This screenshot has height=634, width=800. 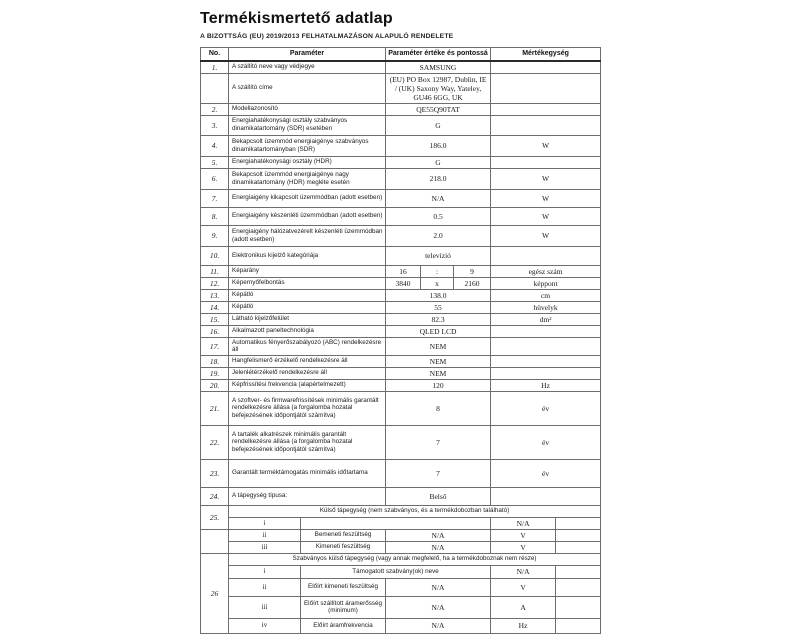 What do you see at coordinates (307, 67) in the screenshot?
I see `parameter-label: A szállító neve vagy védjegye` at bounding box center [307, 67].